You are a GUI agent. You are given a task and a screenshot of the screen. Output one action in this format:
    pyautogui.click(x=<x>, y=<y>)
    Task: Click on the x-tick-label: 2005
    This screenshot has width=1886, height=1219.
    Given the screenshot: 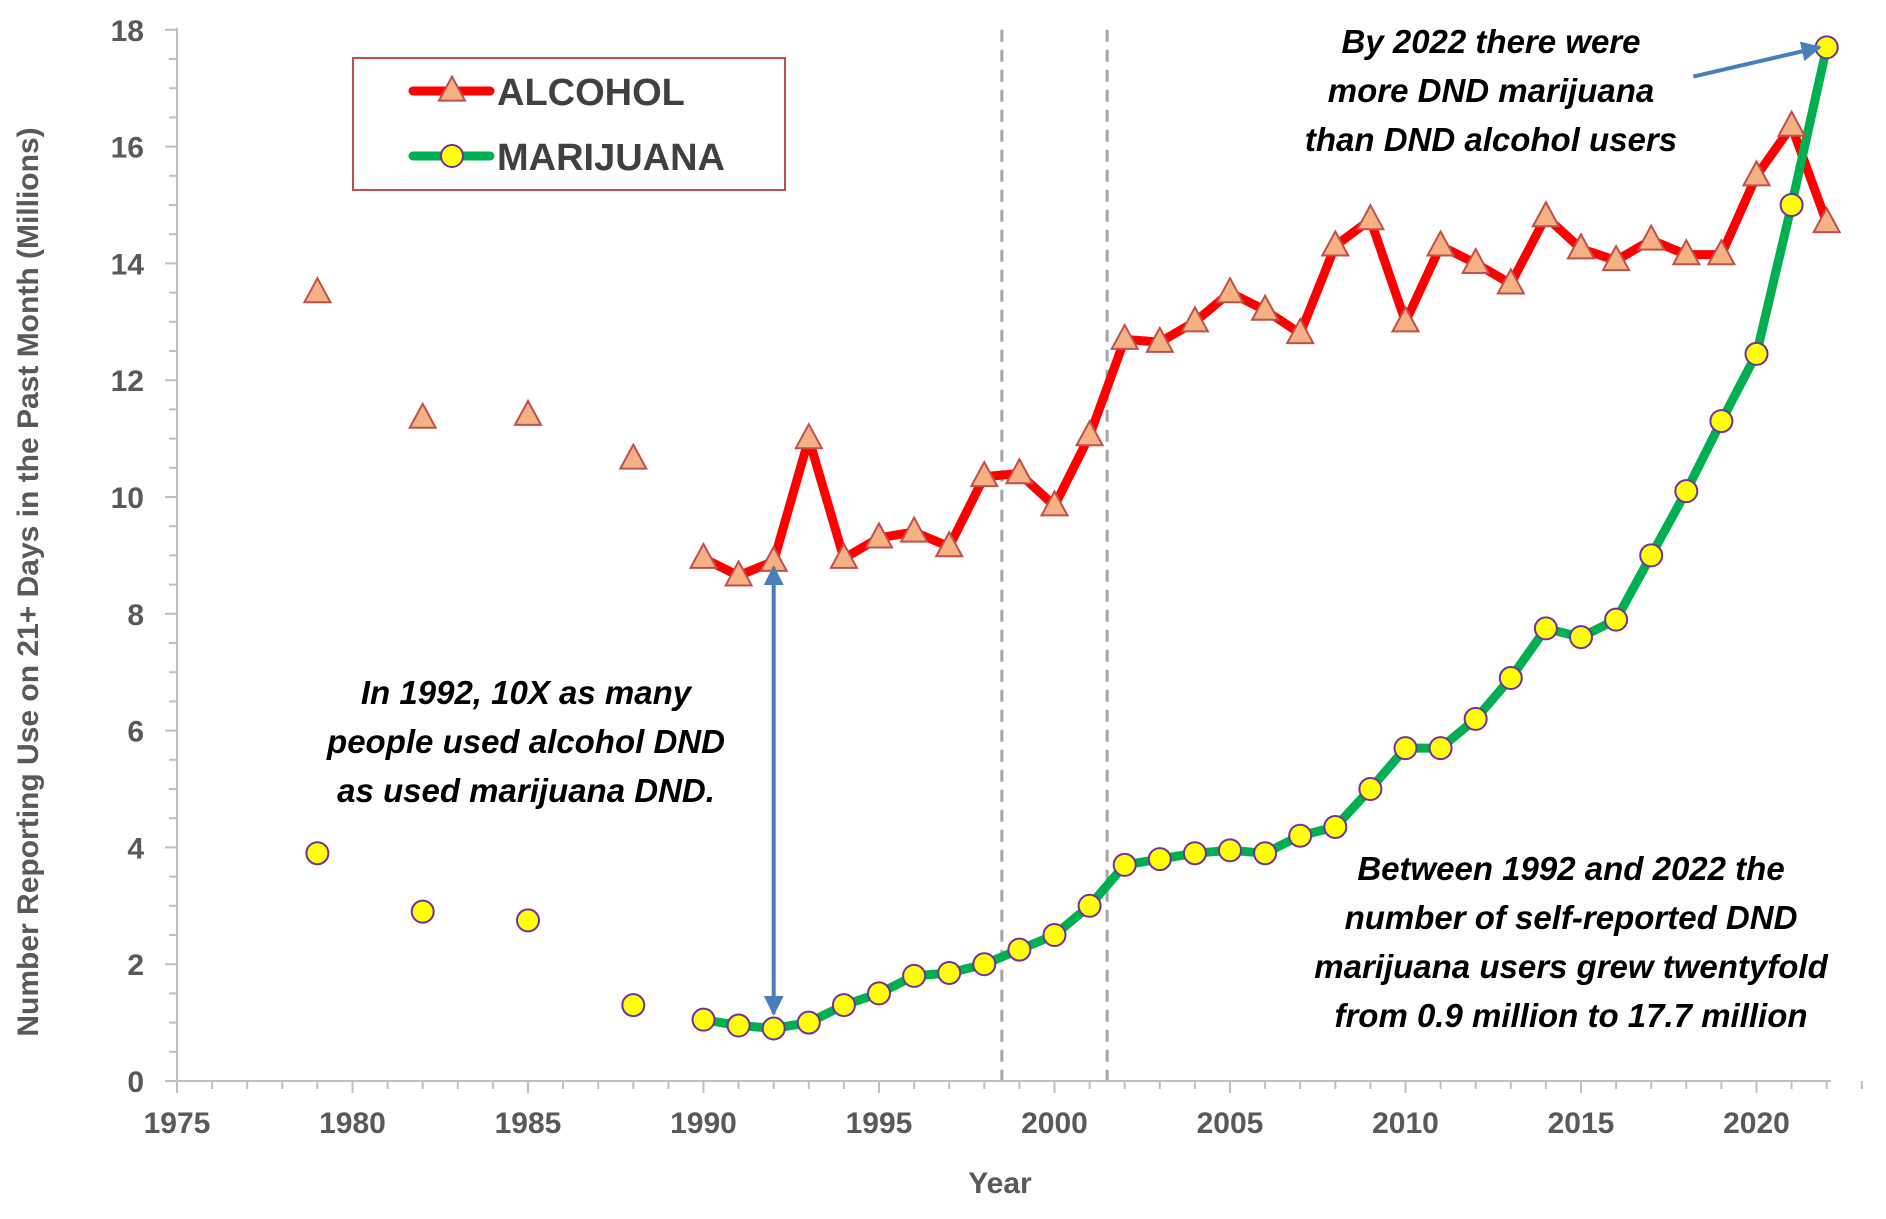 What is the action you would take?
    pyautogui.click(x=1230, y=1123)
    